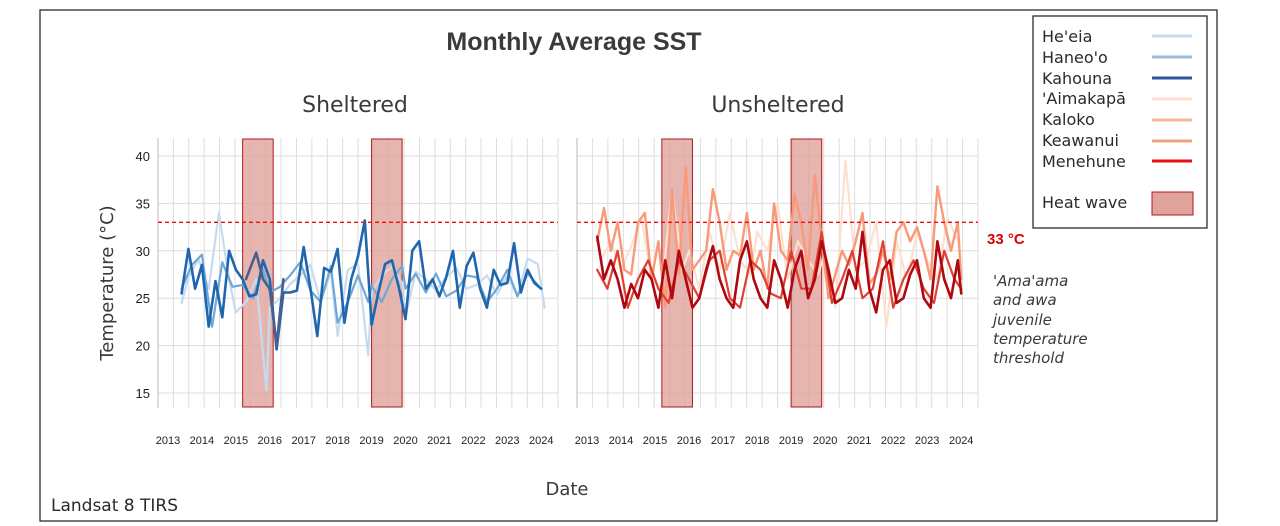 This screenshot has width=1280, height=526. Describe the element at coordinates (1025, 300) in the screenshot. I see `threshold-note-line: and awa` at that location.